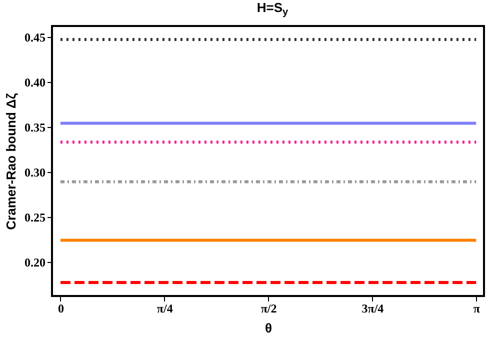 This screenshot has height=351, width=493. Describe the element at coordinates (476, 309) in the screenshot. I see `x-tick-label: π` at that location.